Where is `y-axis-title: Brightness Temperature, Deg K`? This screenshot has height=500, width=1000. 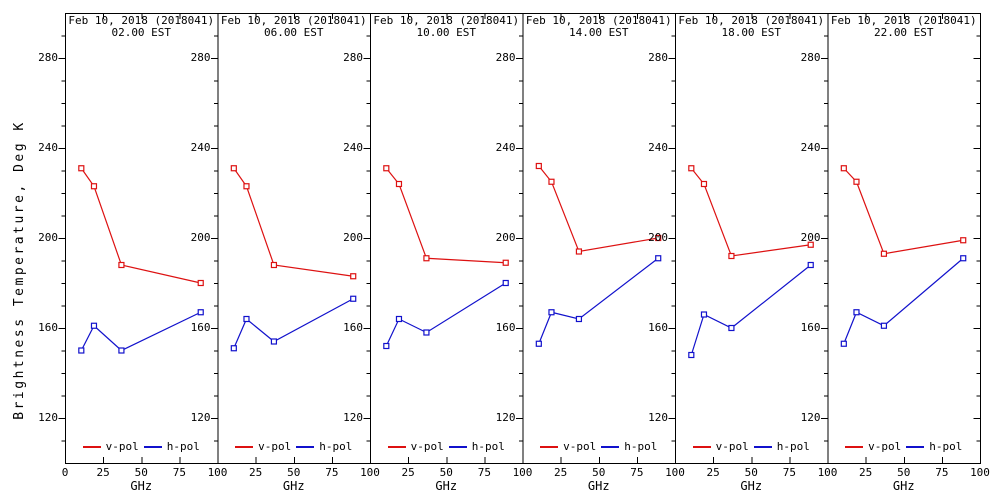 y-axis-title: Brightness Temperature, Deg K is located at coordinates (19, 270).